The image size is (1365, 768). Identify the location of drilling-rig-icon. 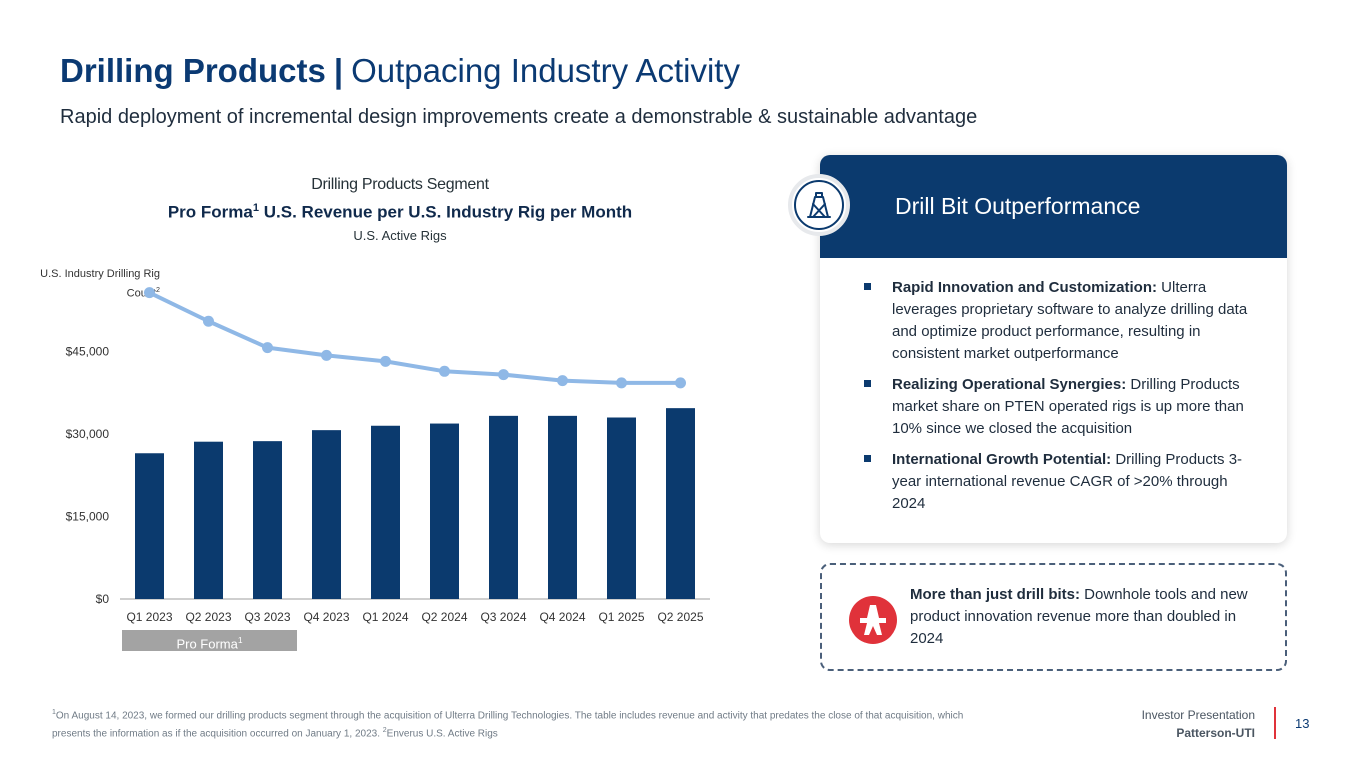
(819, 205).